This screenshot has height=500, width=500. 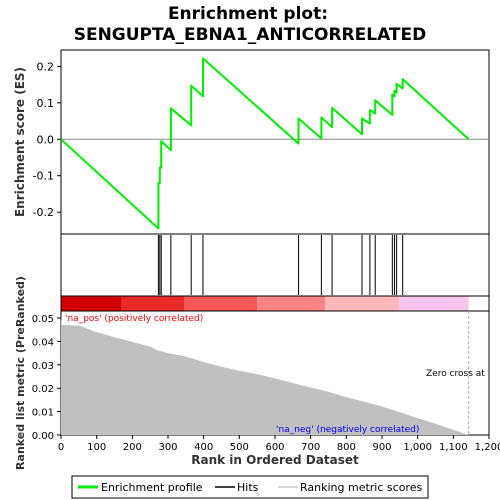 I want to click on zero-cross-label: Zero cross at, so click(x=455, y=374).